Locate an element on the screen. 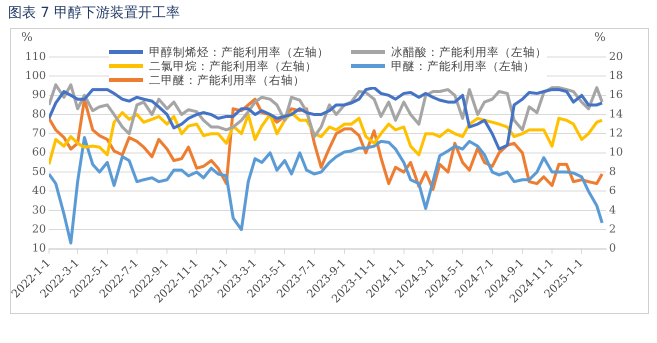 The image size is (657, 343). y2-tick-label: 16 is located at coordinates (616, 95).